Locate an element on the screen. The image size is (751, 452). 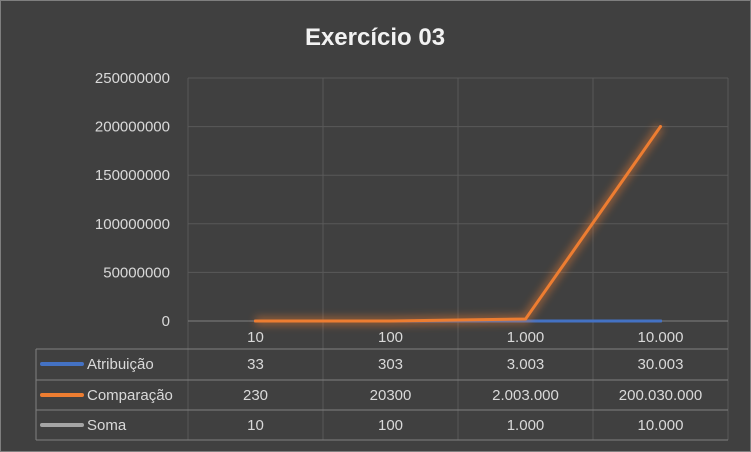
chart-title: Exercício 03 is located at coordinates (375, 37).